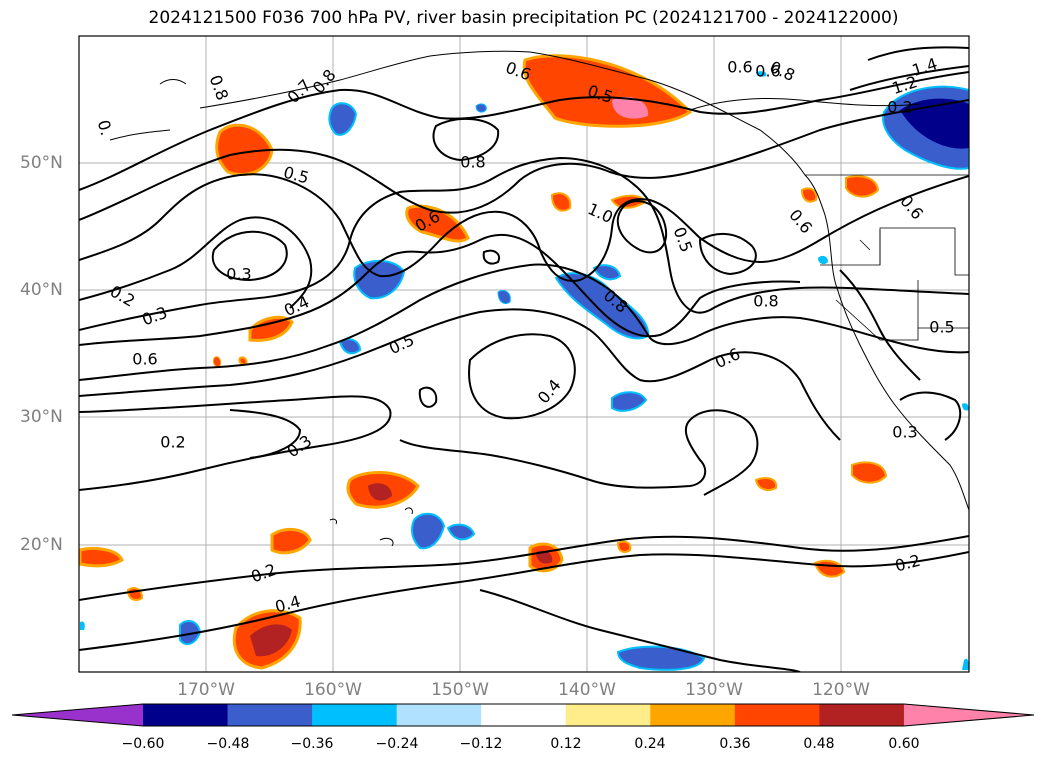 The height and width of the screenshot is (765, 1047). What do you see at coordinates (650, 744) in the screenshot?
I see `colorbar-tick: 0.24` at bounding box center [650, 744].